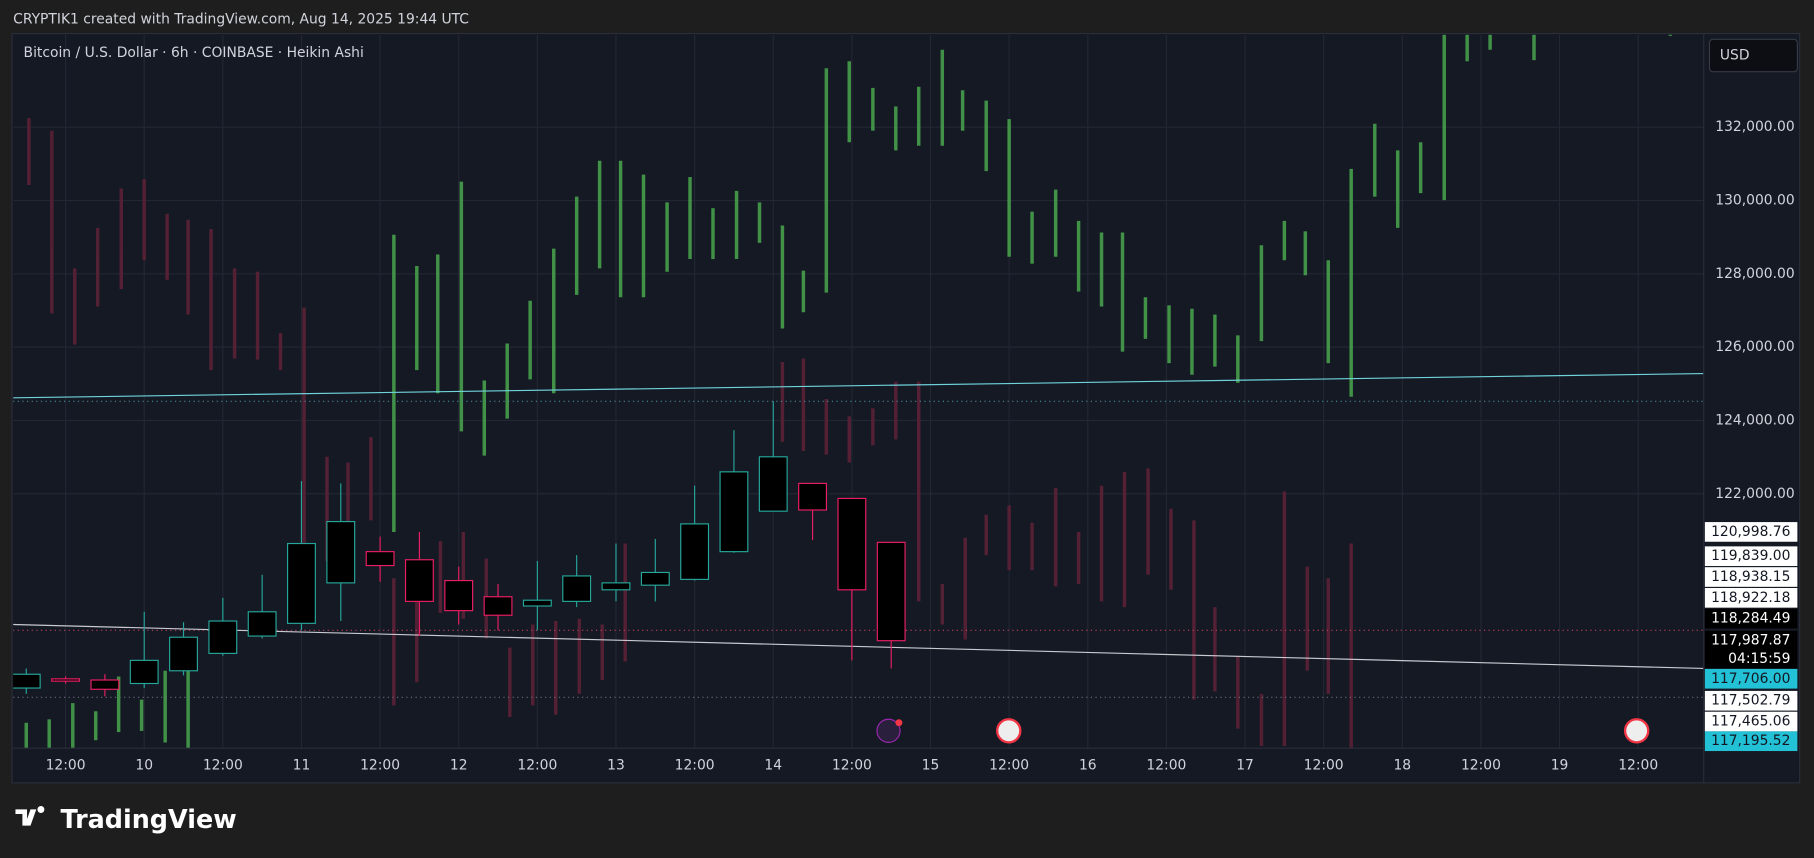 The height and width of the screenshot is (858, 1814). Describe the element at coordinates (1754, 127) in the screenshot. I see `y-tick-label: 132,000.00` at that location.